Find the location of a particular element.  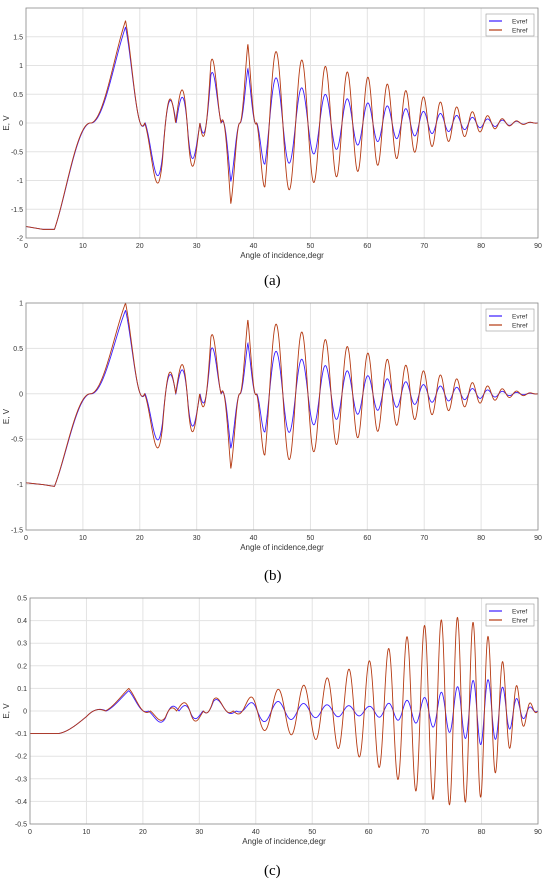

y-tick-label: -0.4 is located at coordinates (21, 802).